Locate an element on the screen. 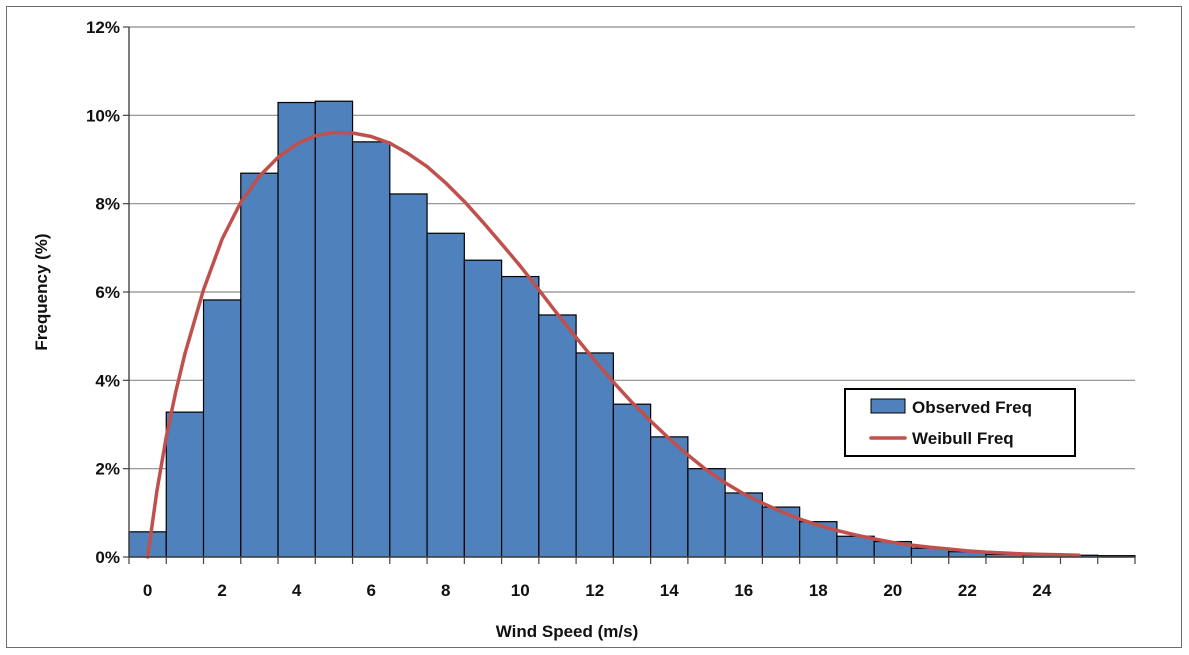 The image size is (1189, 655). x-tick-label-1: 2 is located at coordinates (221, 590).